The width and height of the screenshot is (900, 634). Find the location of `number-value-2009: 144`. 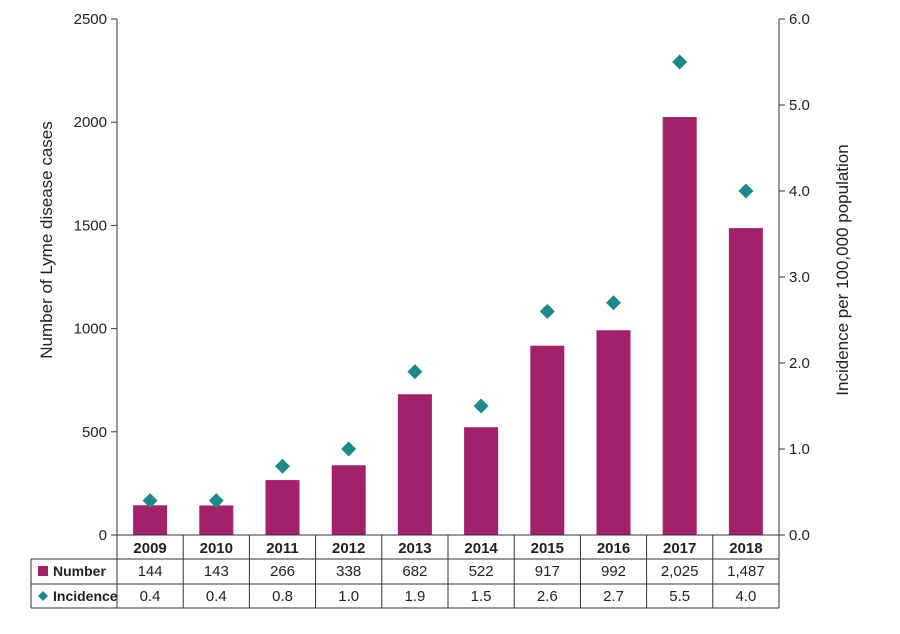

number-value-2009: 144 is located at coordinates (150, 571).